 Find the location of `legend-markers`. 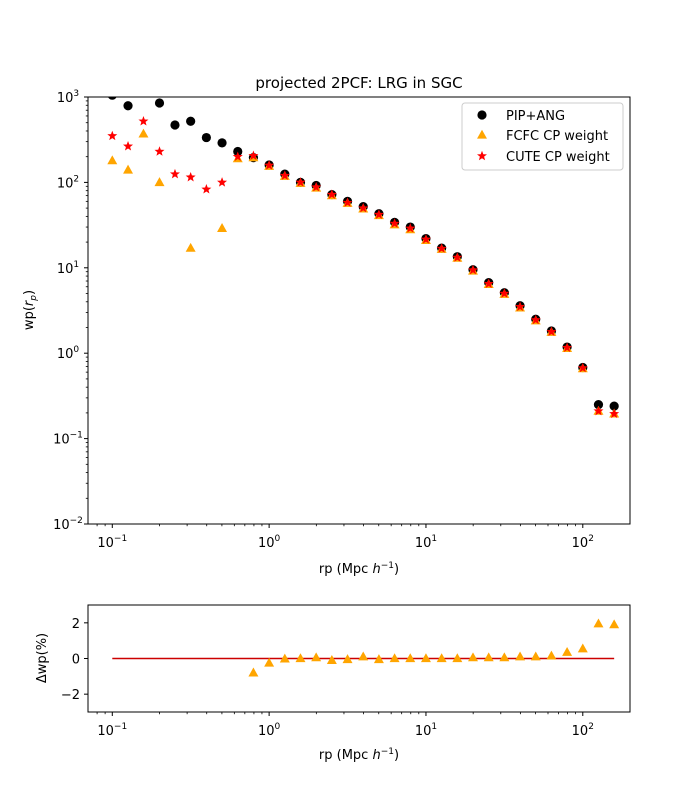

legend-markers is located at coordinates (482, 135).